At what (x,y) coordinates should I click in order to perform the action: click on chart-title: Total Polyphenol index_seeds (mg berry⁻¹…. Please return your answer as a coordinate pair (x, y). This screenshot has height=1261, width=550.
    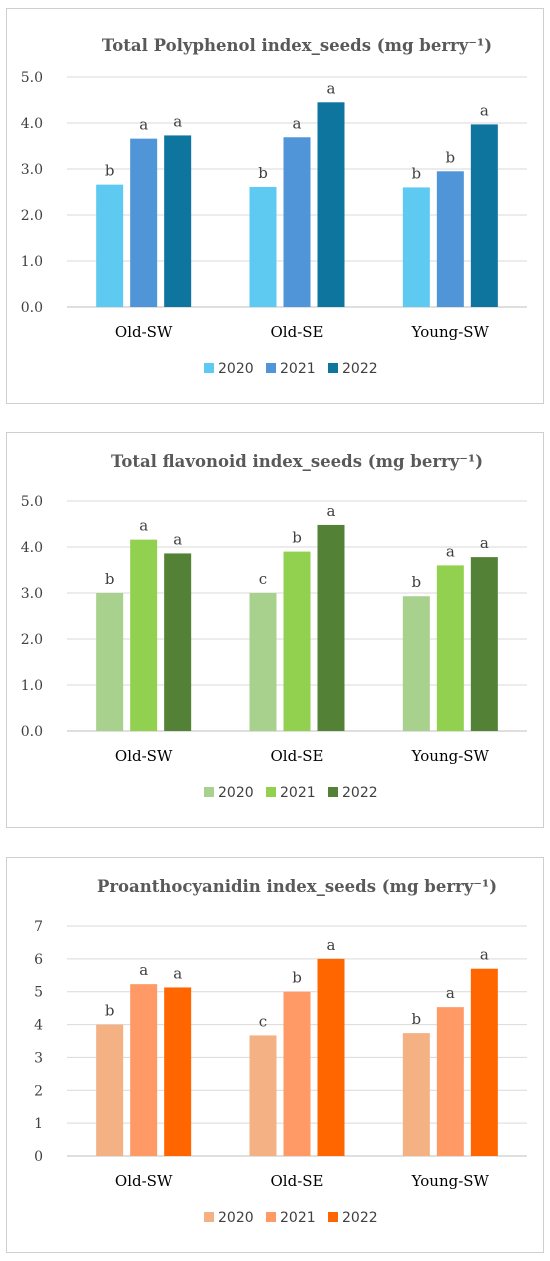
    Looking at the image, I should click on (297, 45).